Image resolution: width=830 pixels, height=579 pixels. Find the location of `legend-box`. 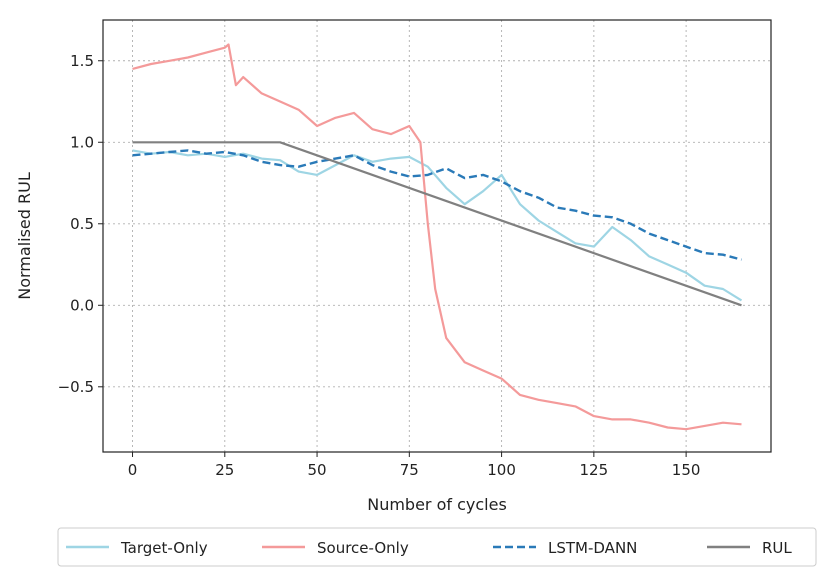

legend-box is located at coordinates (437, 547).